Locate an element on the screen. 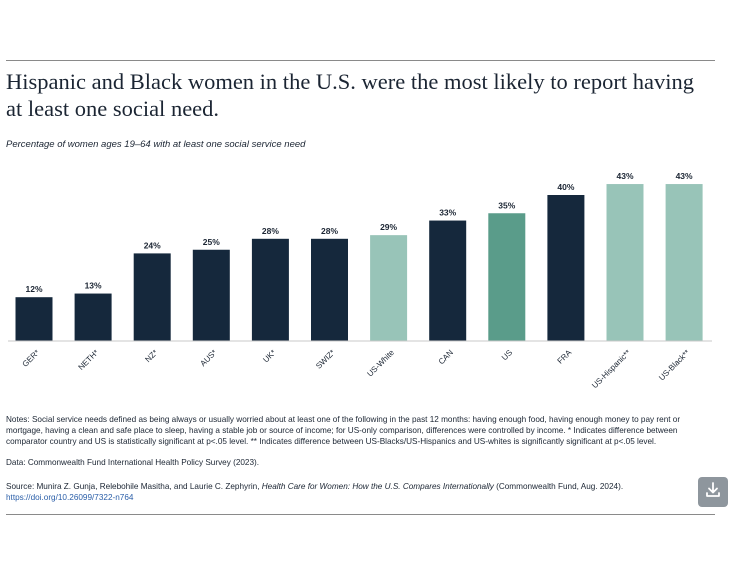 Image resolution: width=738 pixels, height=562 pixels. bar-value-label: 29% is located at coordinates (388, 227).